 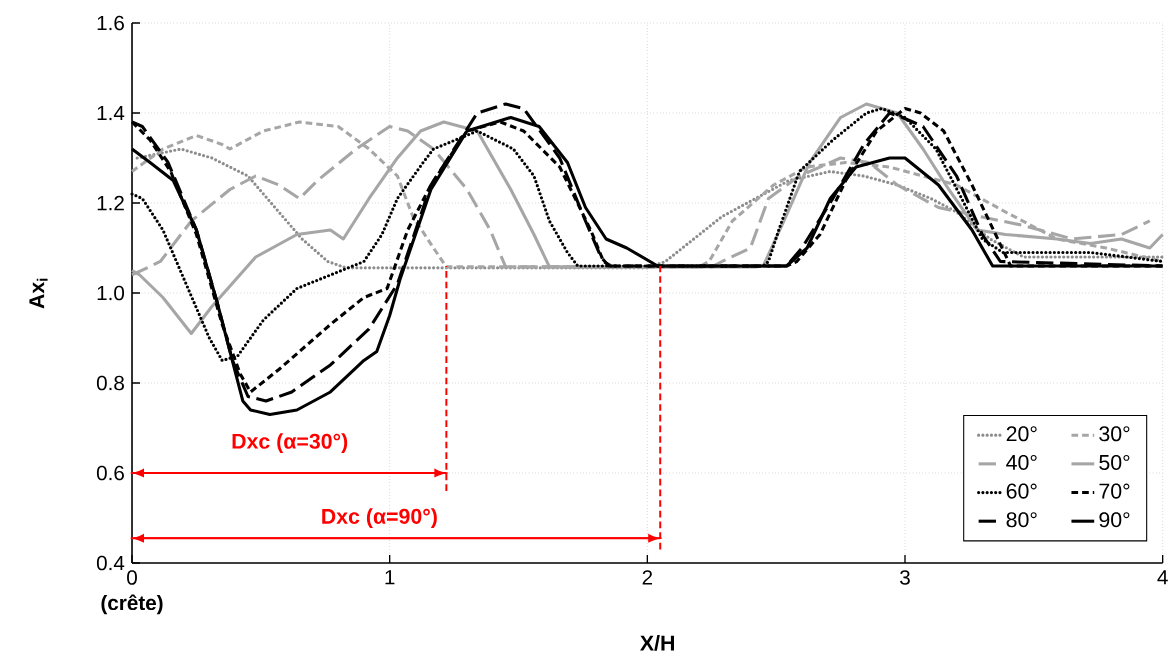 I want to click on y-tick-label: 0.6, so click(x=110, y=473).